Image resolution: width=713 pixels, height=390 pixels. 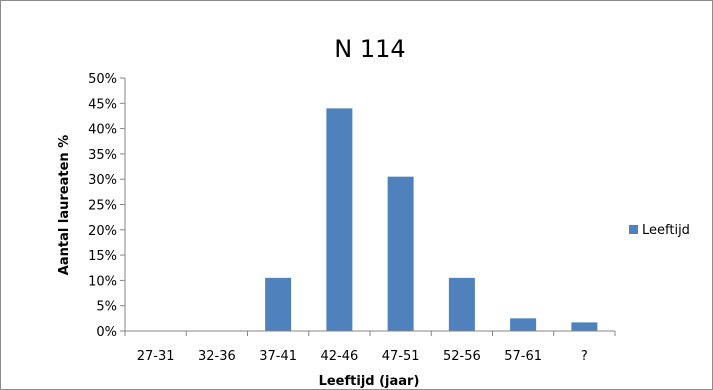 I want to click on legend: Leeftijd, so click(x=659, y=230).